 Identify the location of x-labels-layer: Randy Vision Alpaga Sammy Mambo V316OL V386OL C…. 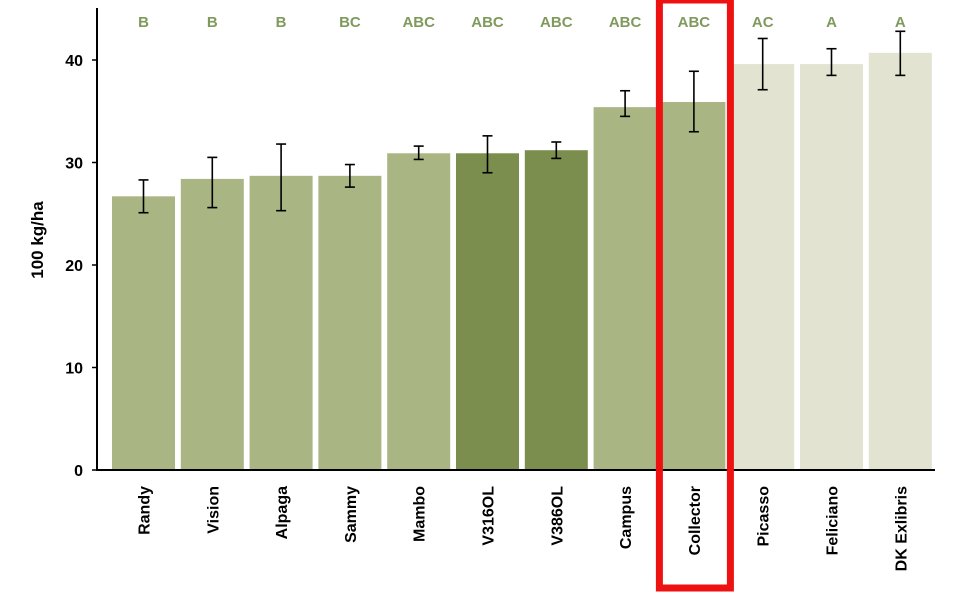
(524, 529).